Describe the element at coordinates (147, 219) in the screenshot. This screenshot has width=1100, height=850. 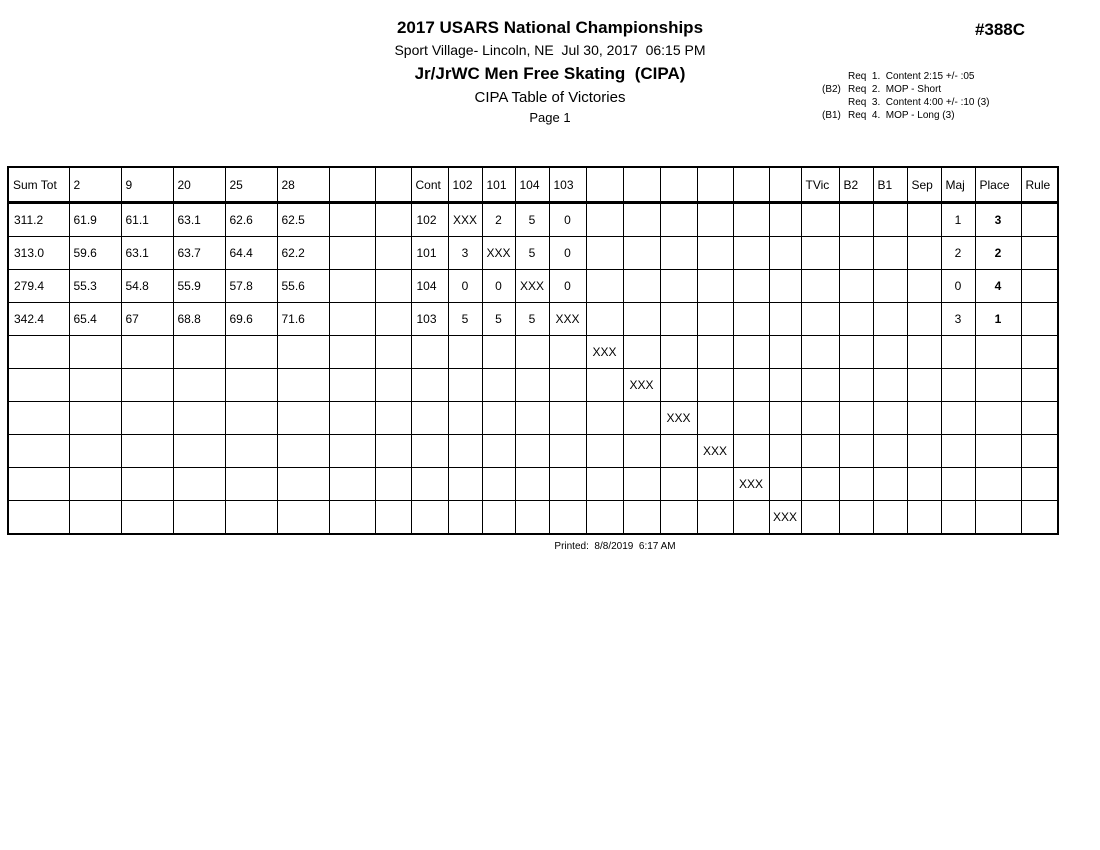
I see `table-cell: 61.1` at that location.